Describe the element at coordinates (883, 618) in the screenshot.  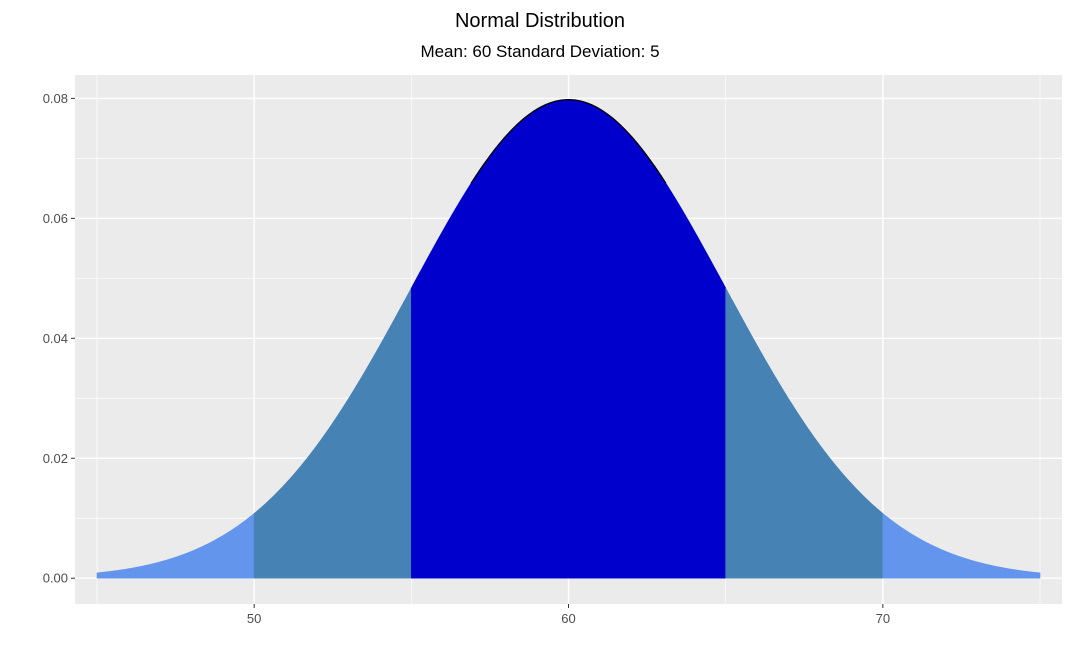
I see `x-tick-label: 70` at that location.